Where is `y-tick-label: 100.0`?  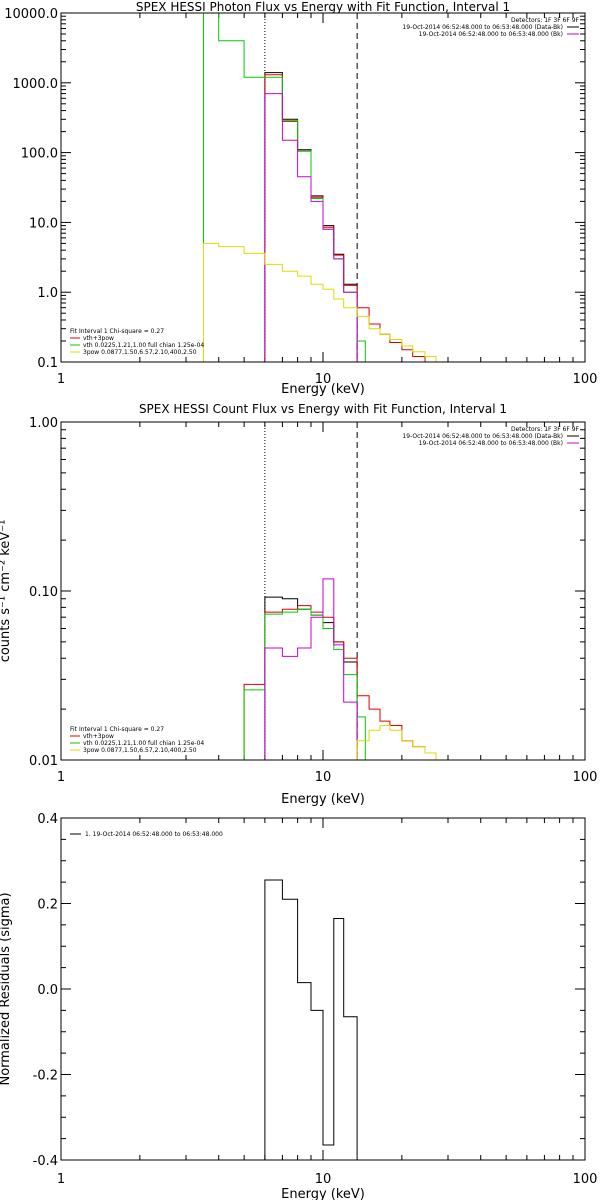 y-tick-label: 100.0 is located at coordinates (39, 154).